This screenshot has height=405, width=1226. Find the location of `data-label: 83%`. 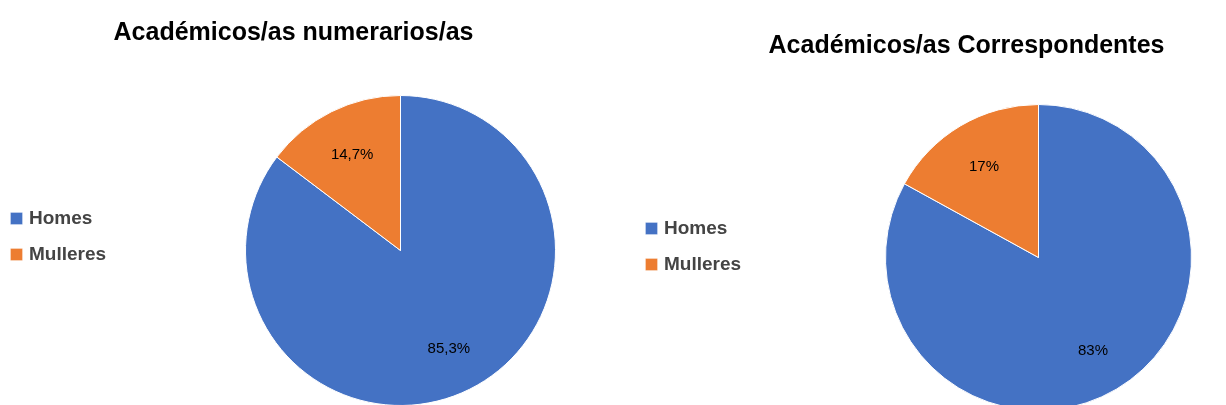

data-label: 83% is located at coordinates (1093, 350).